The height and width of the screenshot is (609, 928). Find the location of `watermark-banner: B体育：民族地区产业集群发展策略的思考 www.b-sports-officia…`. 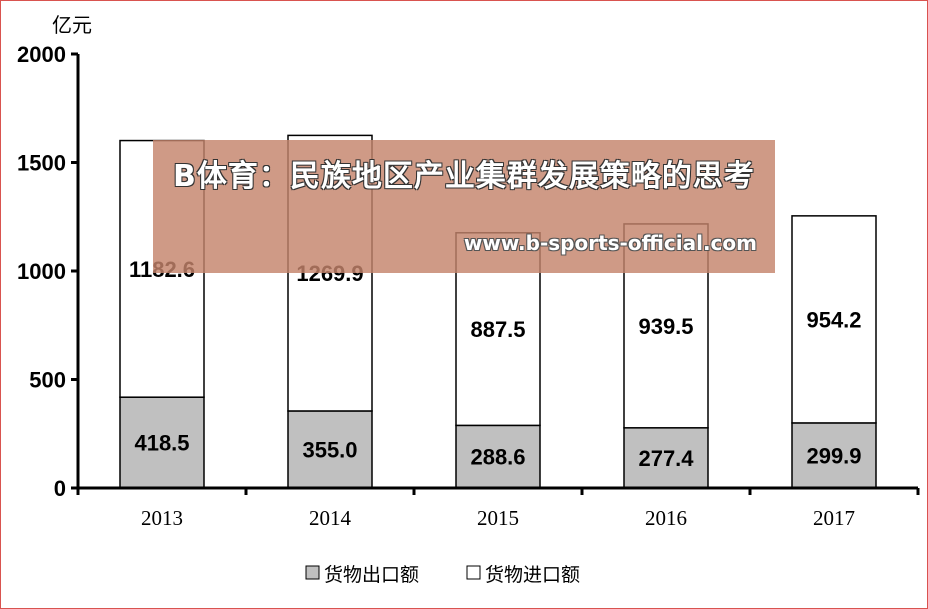

watermark-banner: B体育：民族地区产业集群发展策略的思考 www.b-sports-officia… is located at coordinates (464, 206).